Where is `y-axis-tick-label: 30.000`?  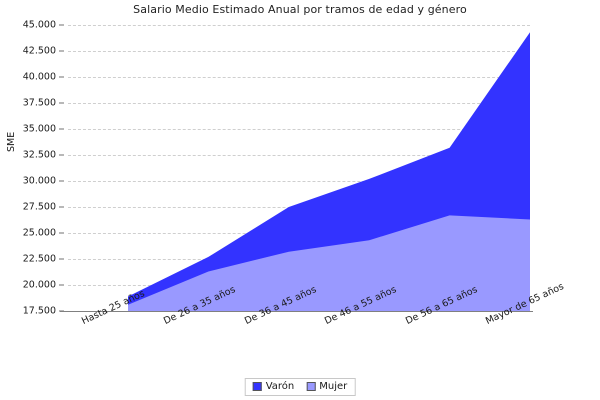
y-axis-tick-label: 30.000 is located at coordinates (39, 181).